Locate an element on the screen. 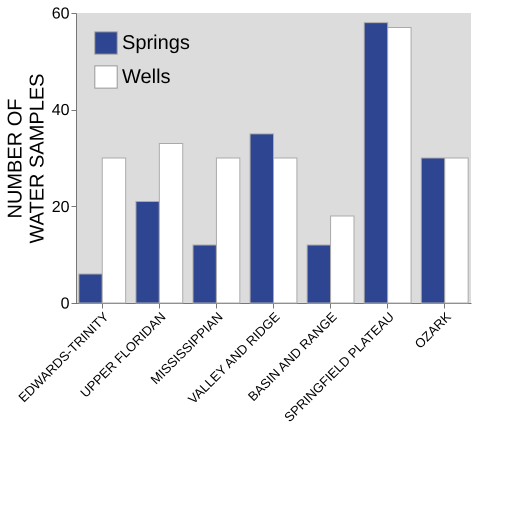 The image size is (520, 515). legend-label: Wells is located at coordinates (146, 77).